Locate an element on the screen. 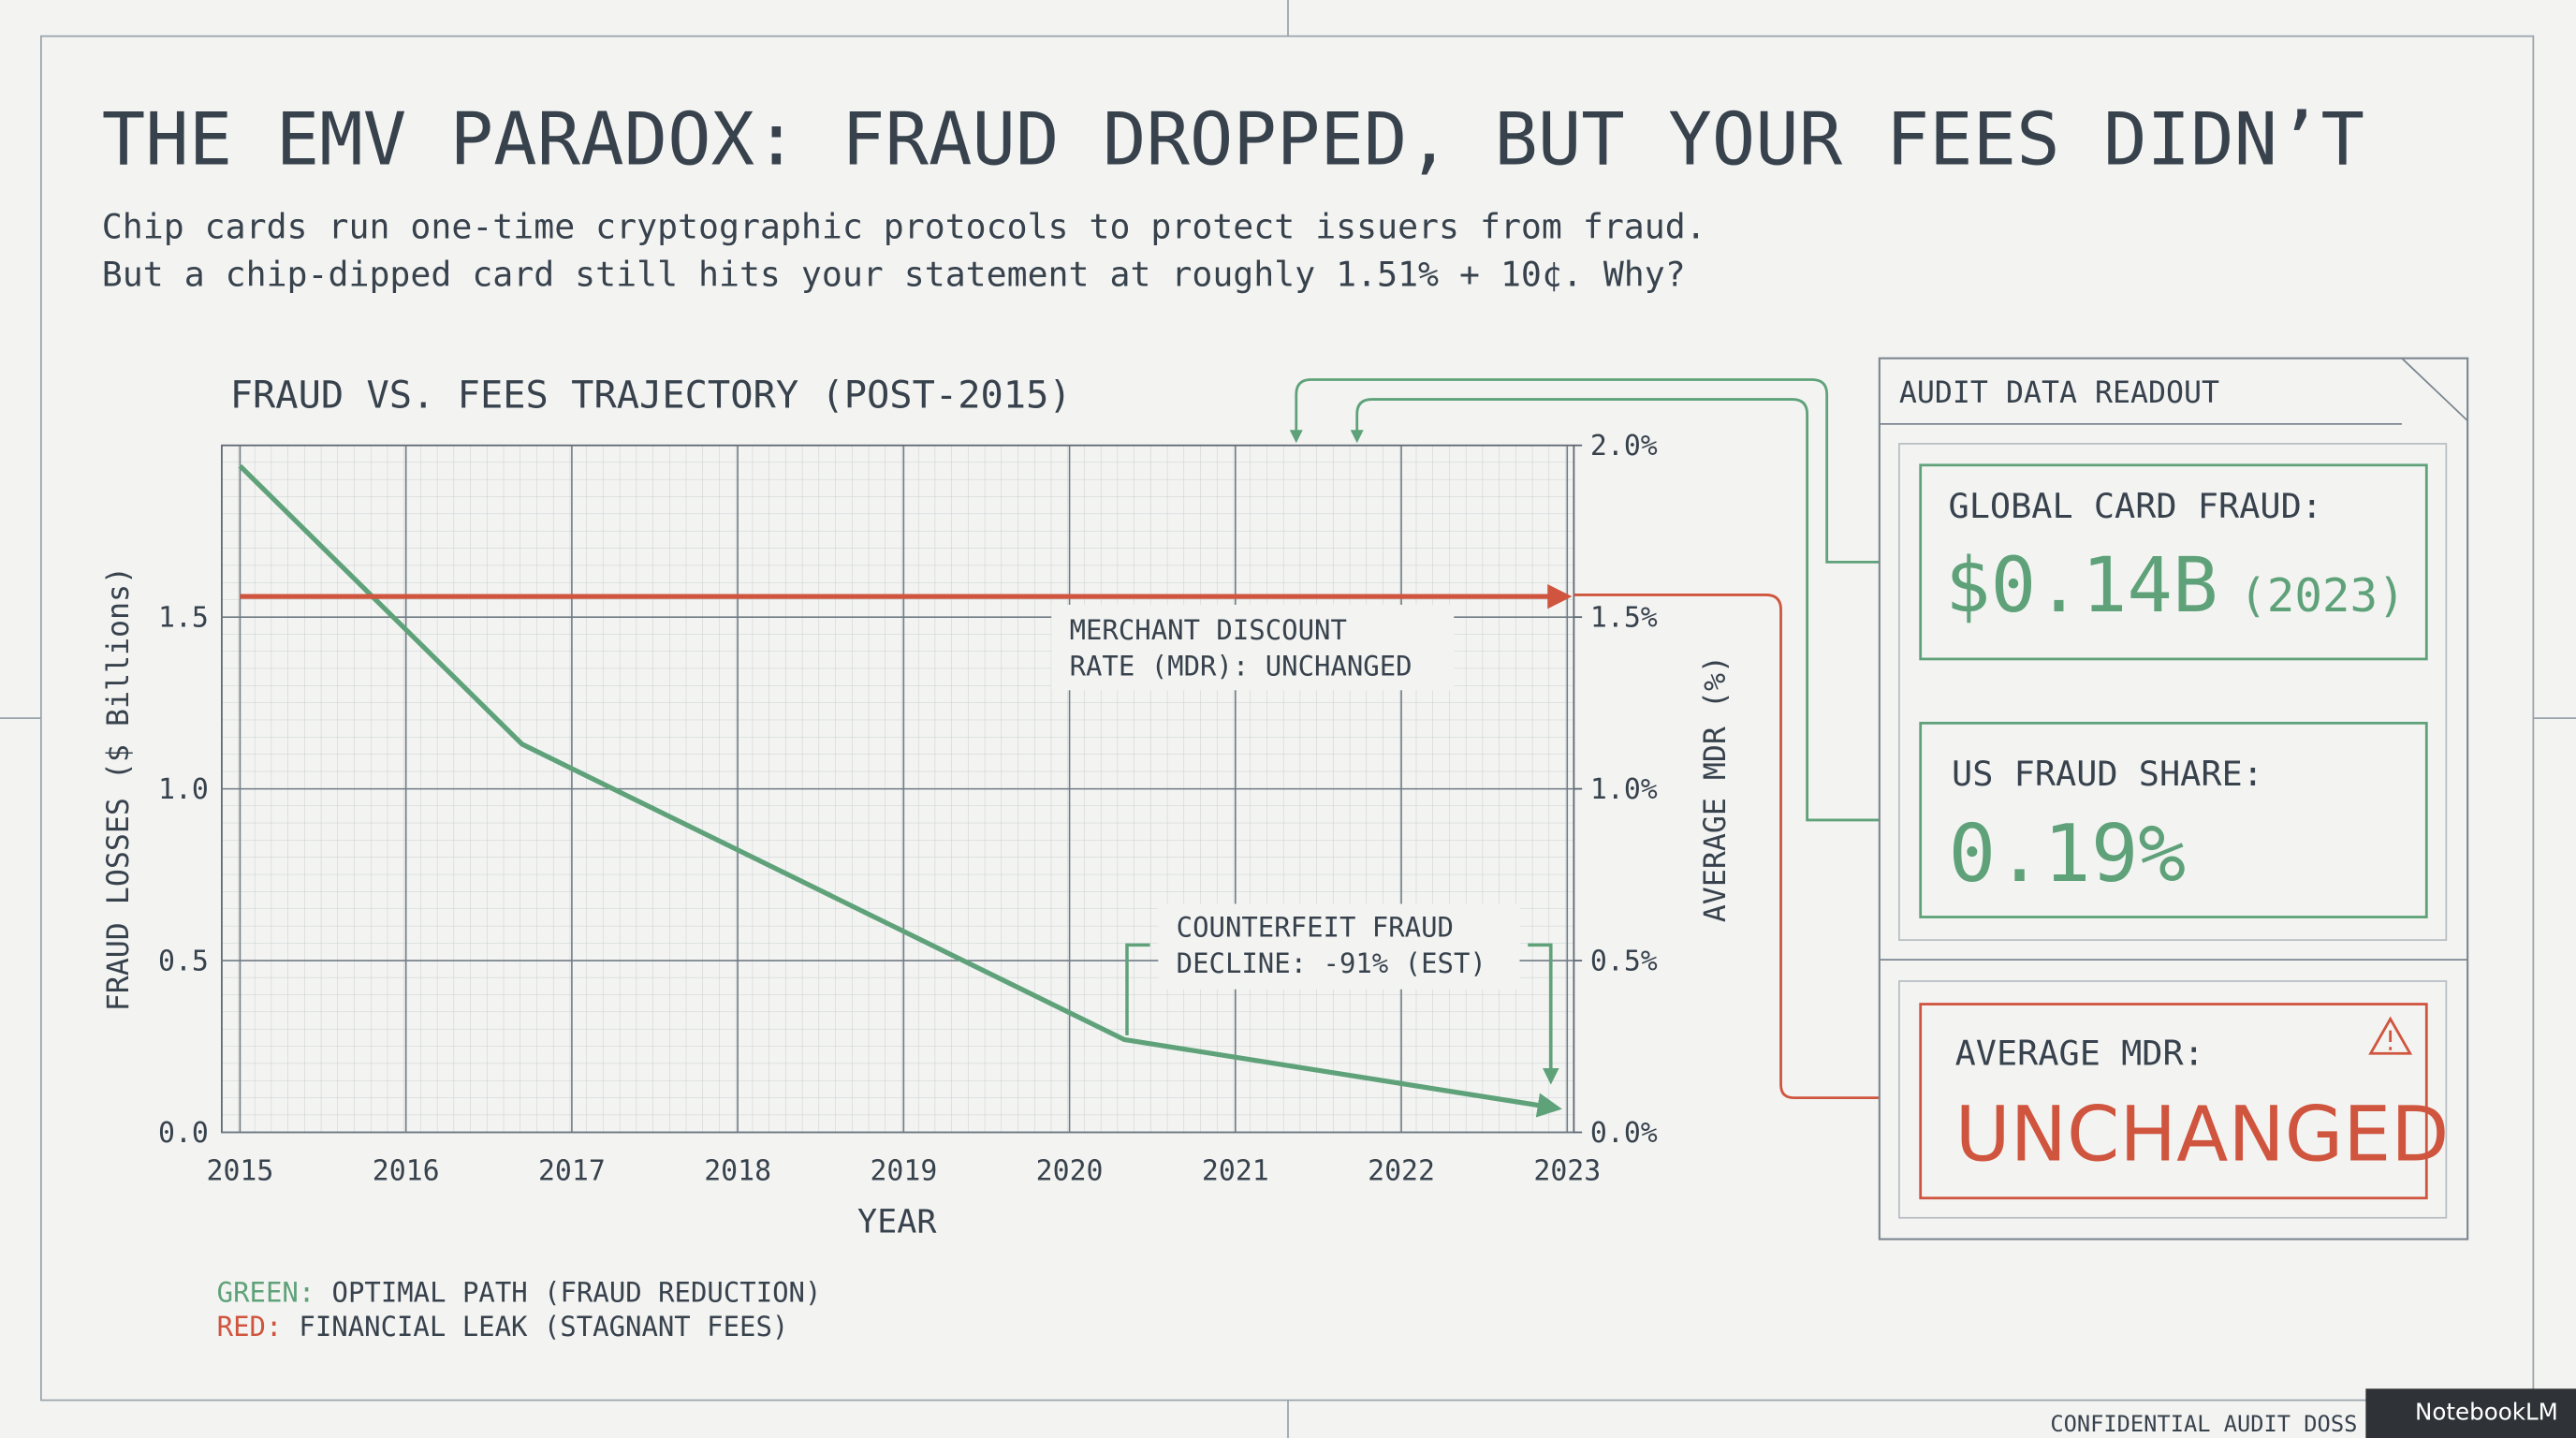 The height and width of the screenshot is (1438, 2576). brand-badge is located at coordinates (2470, 1413).